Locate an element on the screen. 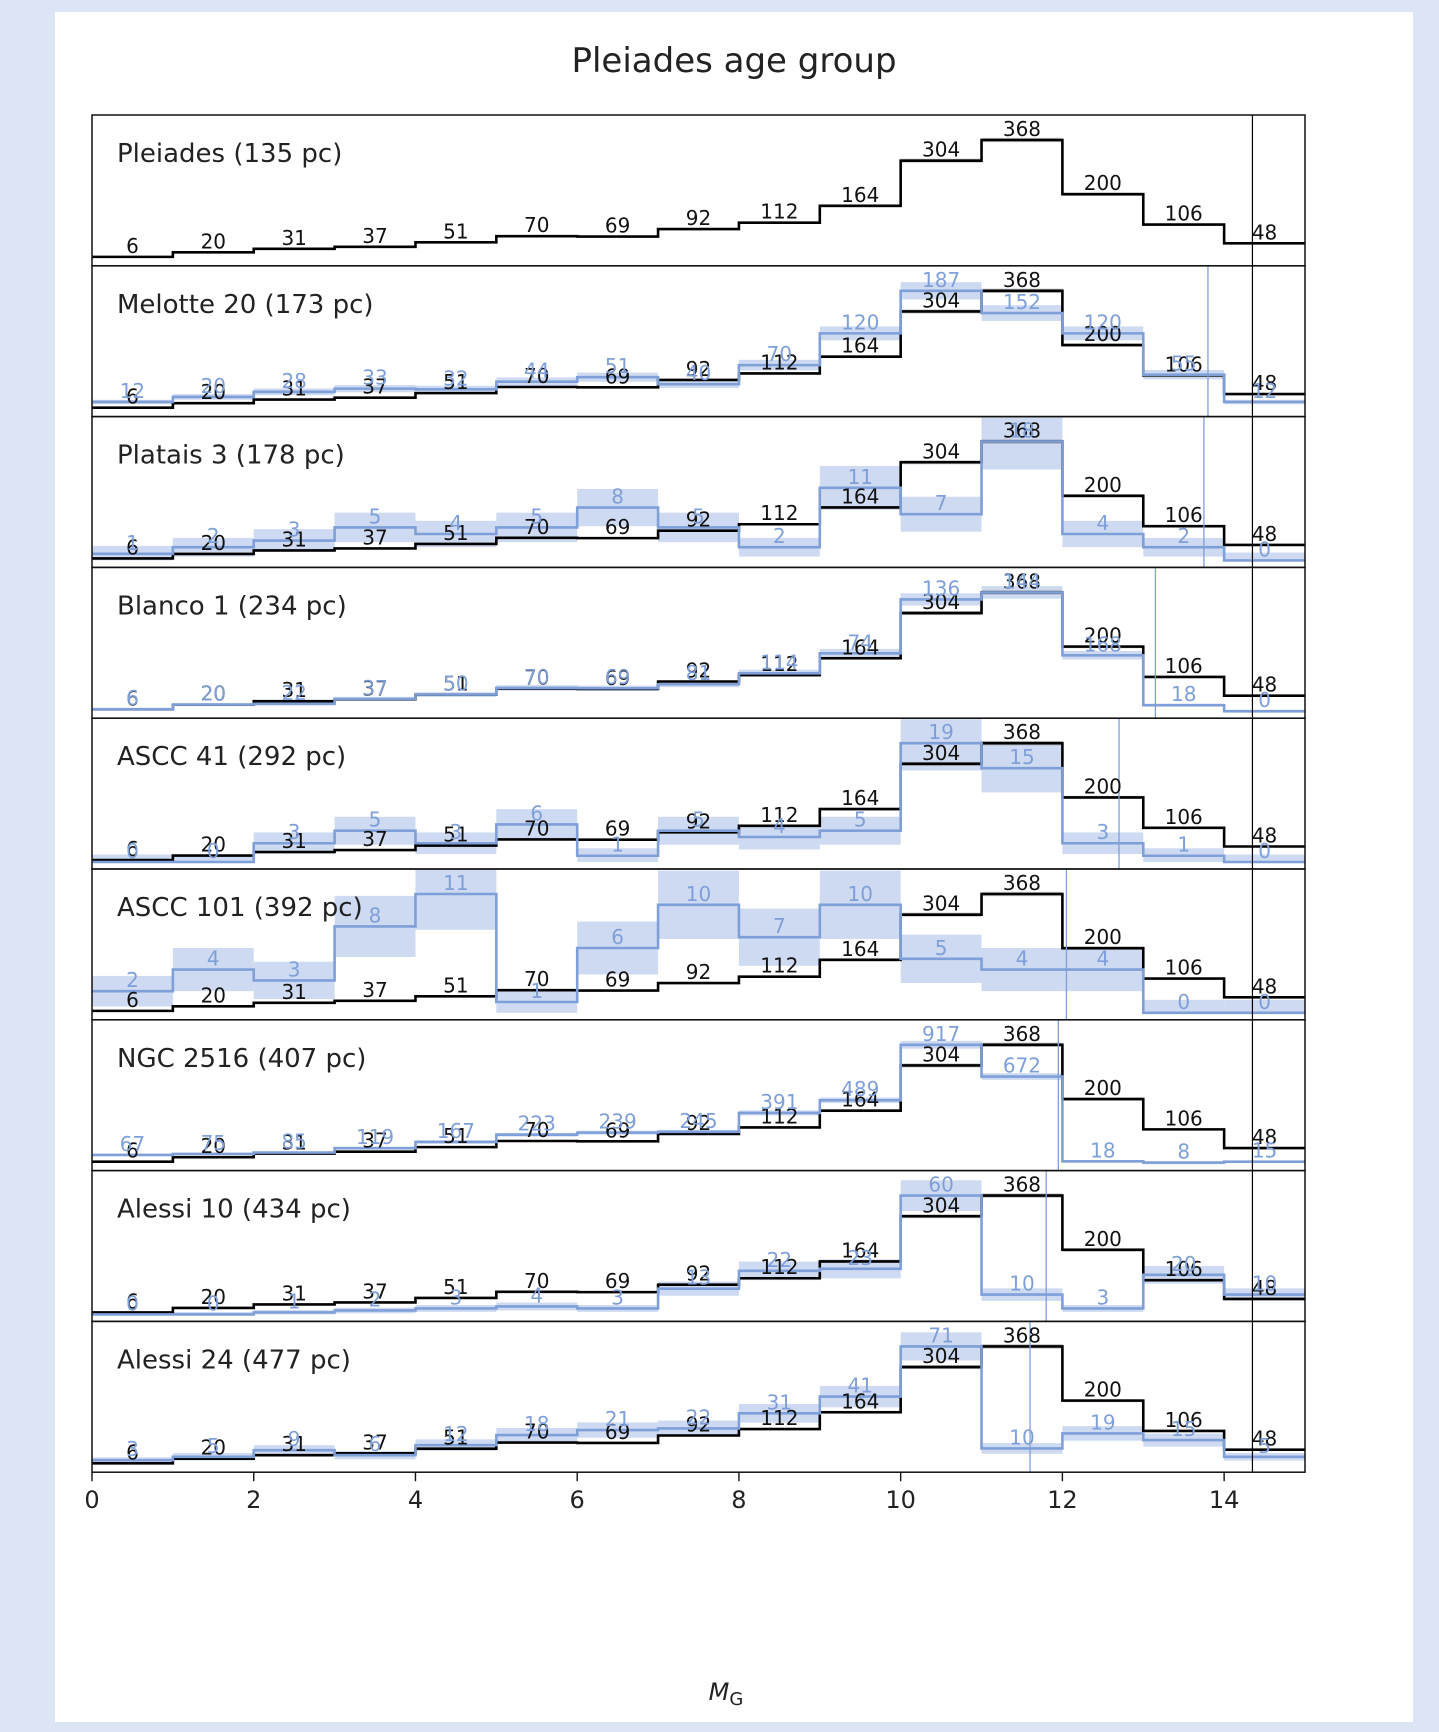 This screenshot has width=1439, height=1732. cluster-value-label: 152 is located at coordinates (1022, 302).